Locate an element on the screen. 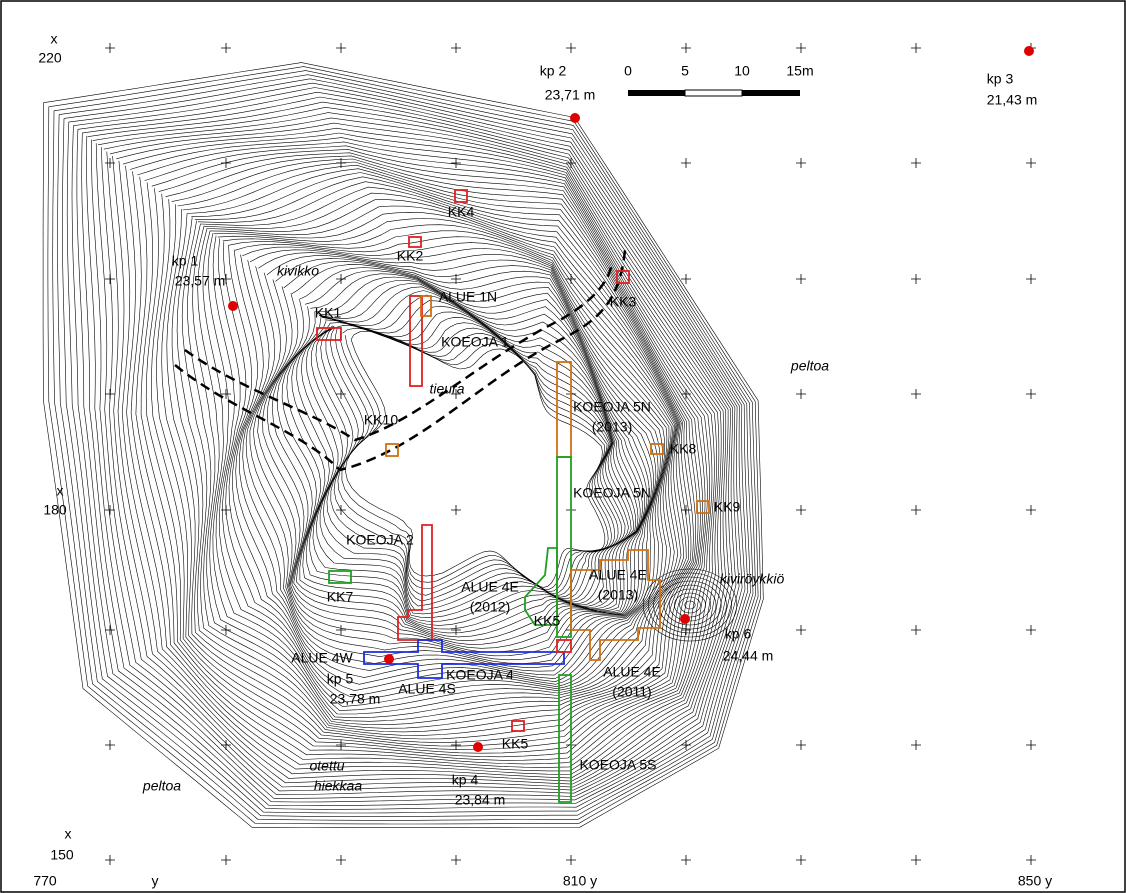 The image size is (1126, 893). road-edge is located at coordinates (400, 360).